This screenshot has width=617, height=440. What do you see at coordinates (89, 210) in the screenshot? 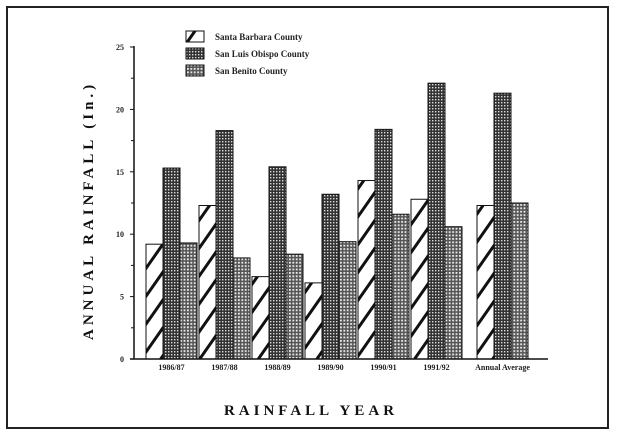
I see `y-axis-label: ANNUAL RAINFALL (In.)` at bounding box center [89, 210].